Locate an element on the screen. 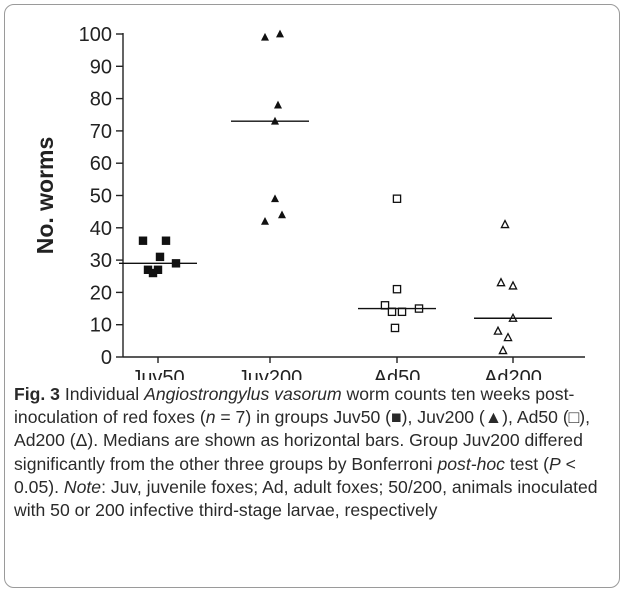  x-tick-label: Ad200 is located at coordinates (513, 373).